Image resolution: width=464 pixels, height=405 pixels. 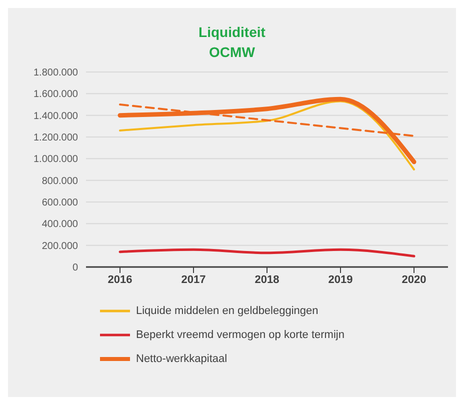 I want to click on y-tick-label: 1.200.000, so click(x=56, y=138).